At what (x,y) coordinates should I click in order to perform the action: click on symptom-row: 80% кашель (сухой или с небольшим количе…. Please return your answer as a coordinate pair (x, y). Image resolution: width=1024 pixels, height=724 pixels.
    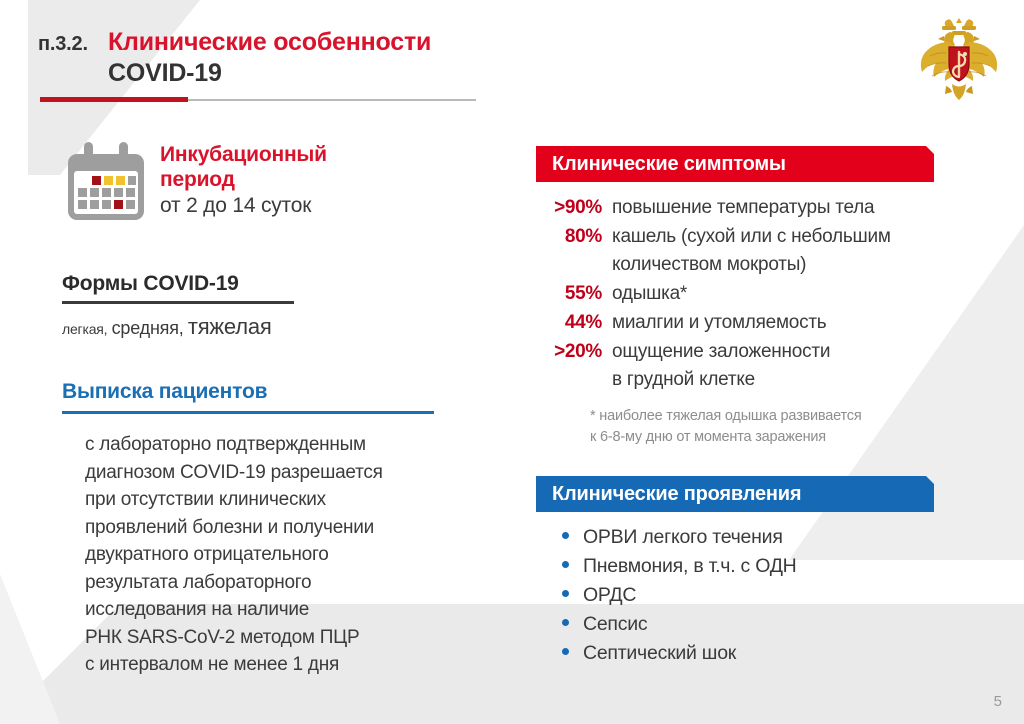
    Looking at the image, I should click on (766, 251).